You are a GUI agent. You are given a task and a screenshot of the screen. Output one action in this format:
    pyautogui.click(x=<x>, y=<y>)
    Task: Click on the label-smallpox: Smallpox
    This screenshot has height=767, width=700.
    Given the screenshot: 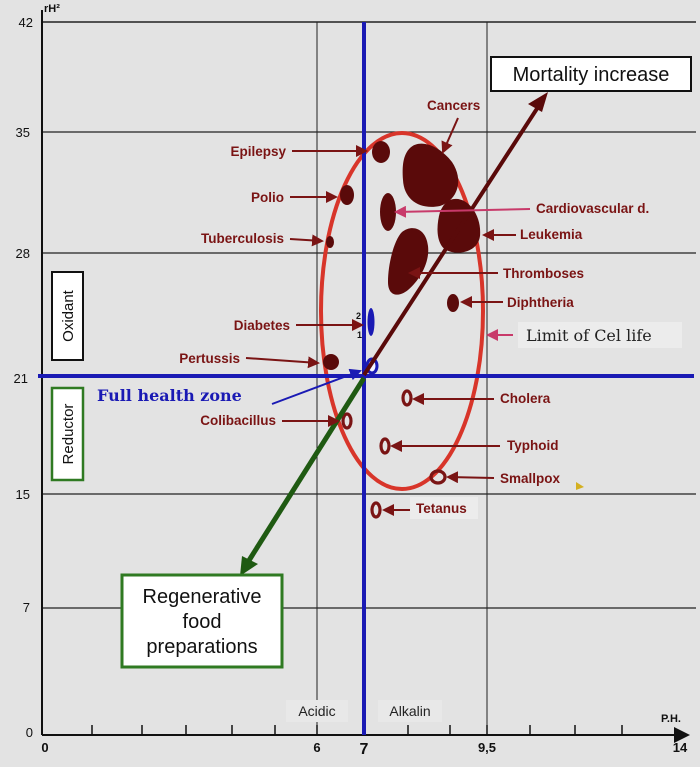 What is the action you would take?
    pyautogui.click(x=530, y=478)
    